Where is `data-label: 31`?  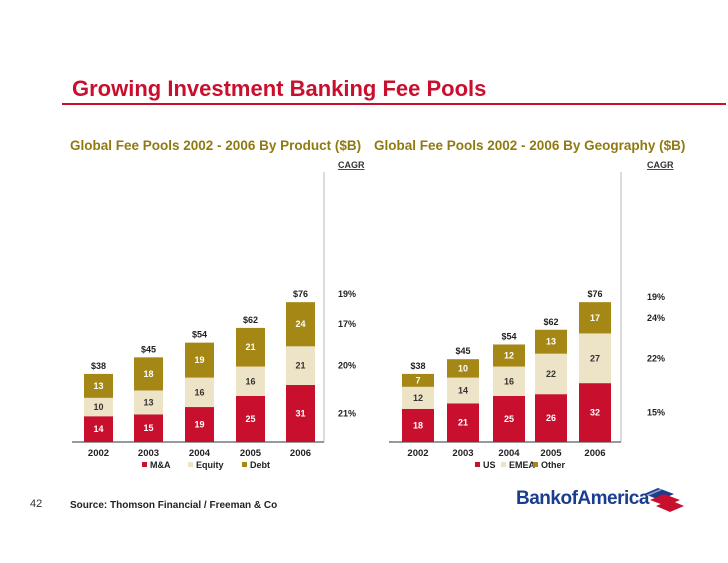 data-label: 31 is located at coordinates (300, 413).